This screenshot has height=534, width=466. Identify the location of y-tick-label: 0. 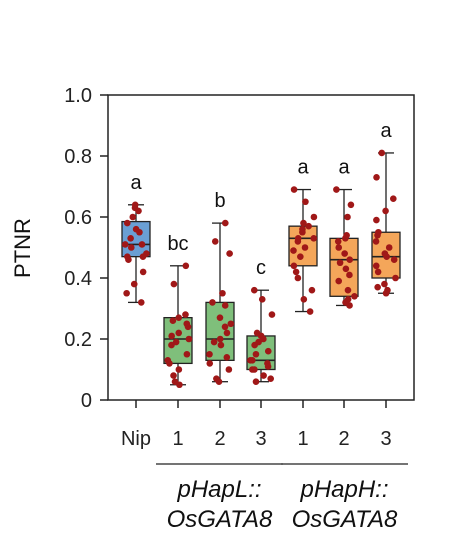
(86, 401).